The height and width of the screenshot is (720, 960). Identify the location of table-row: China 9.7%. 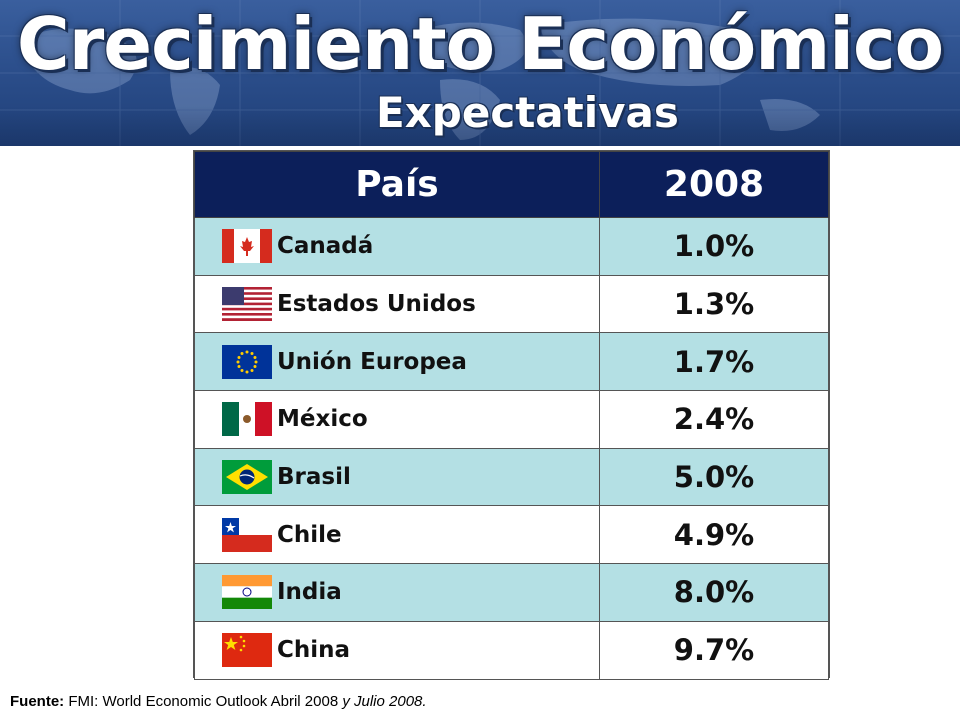
(511, 650).